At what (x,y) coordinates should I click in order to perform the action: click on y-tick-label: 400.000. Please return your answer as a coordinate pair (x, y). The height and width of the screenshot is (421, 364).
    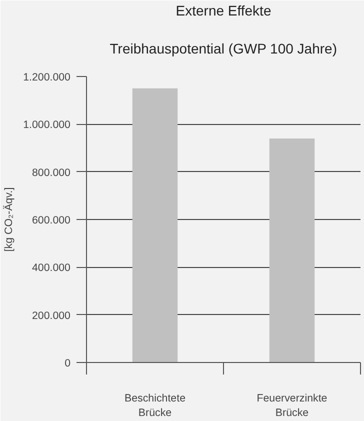
    Looking at the image, I should click on (51, 268).